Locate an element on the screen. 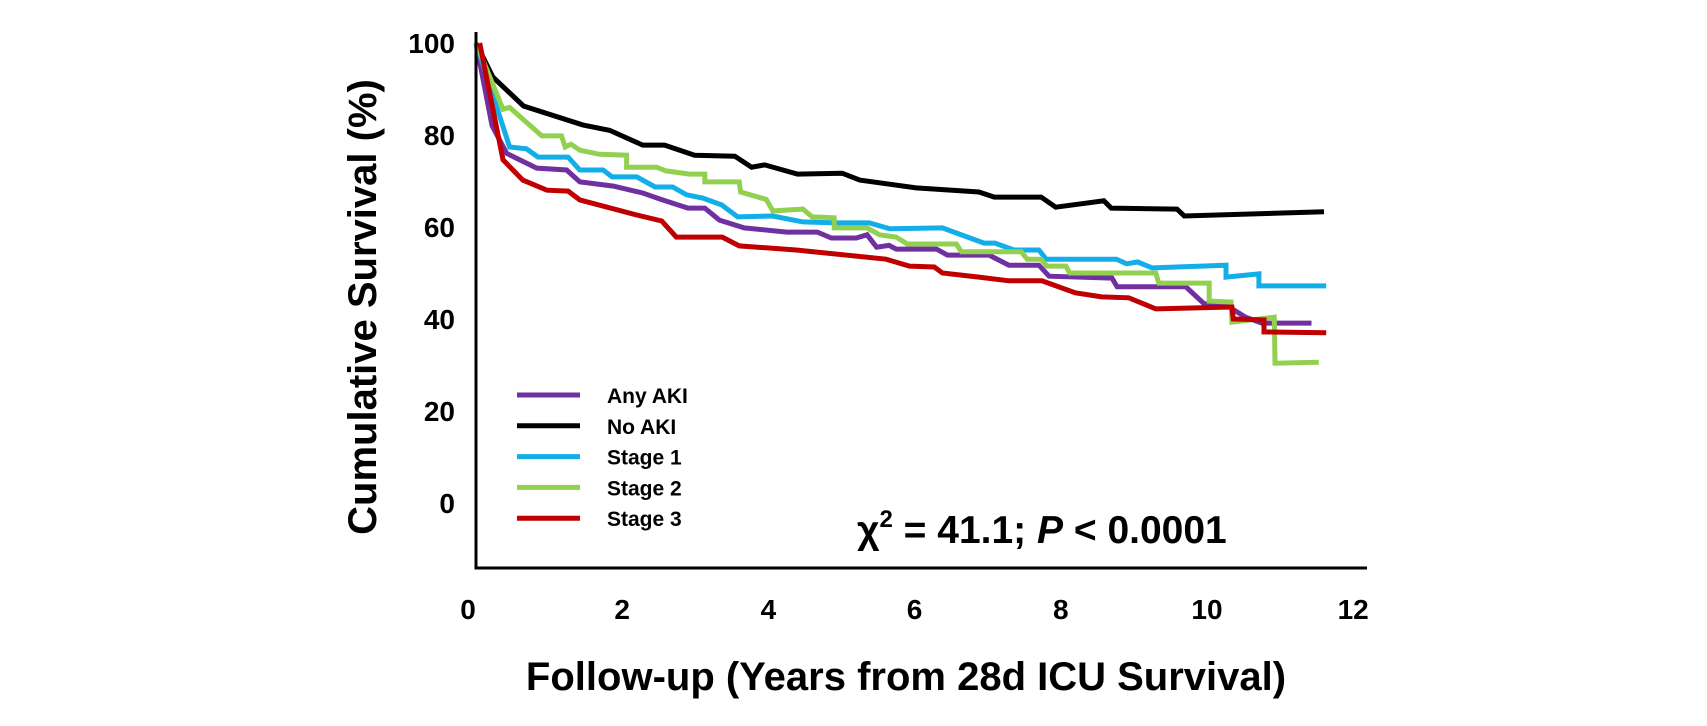 This screenshot has height=726, width=1707. x-axis-title: Follow-up (Years from 28d ICU Survival) is located at coordinates (906, 677).